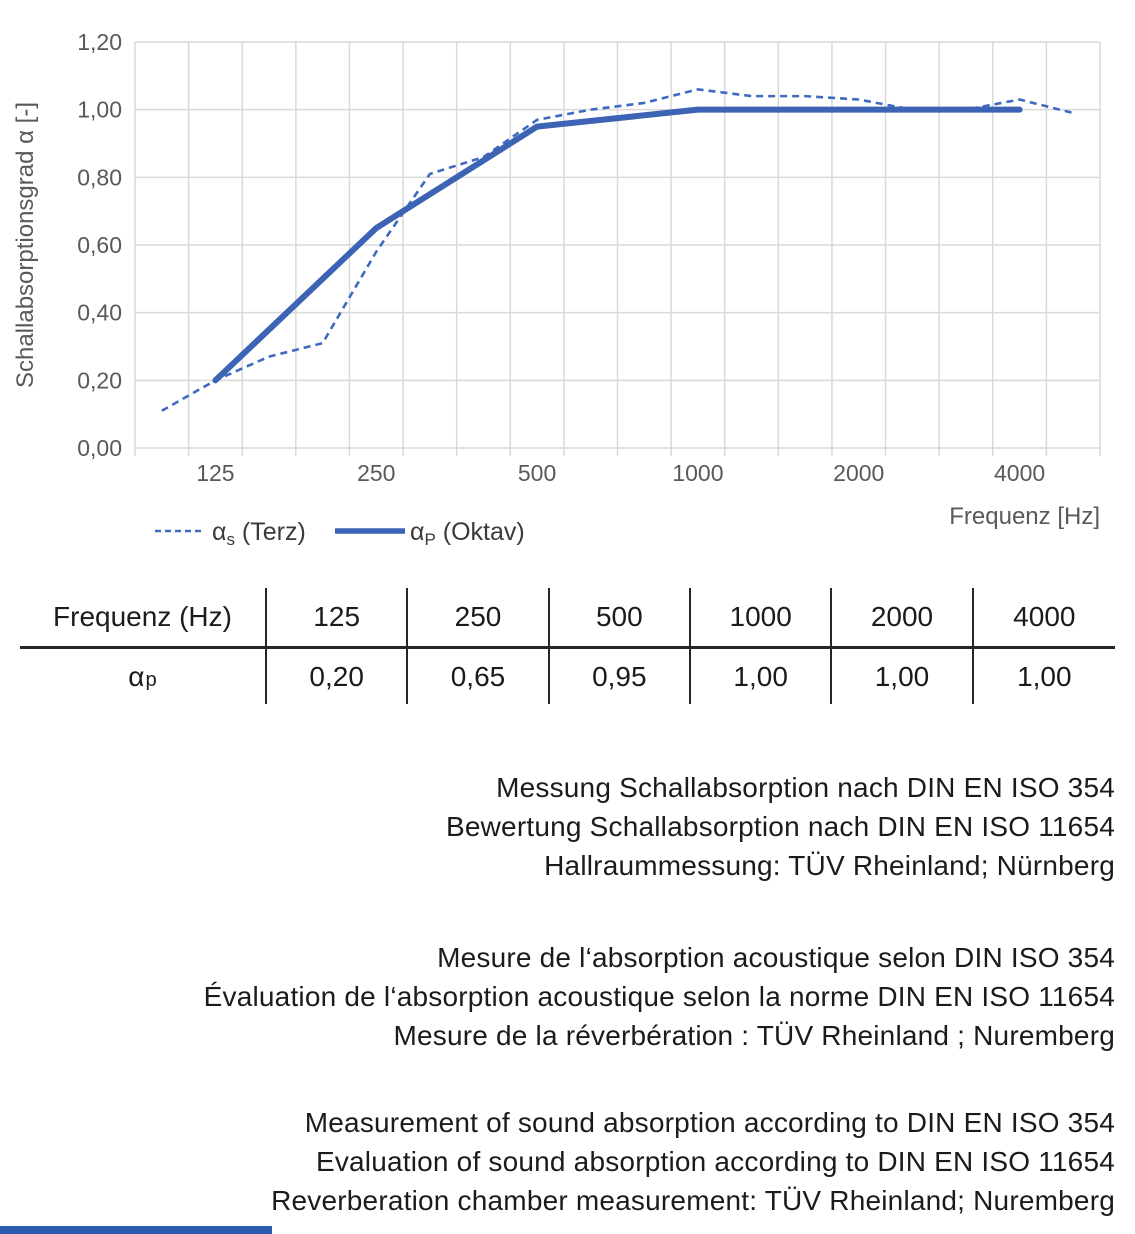 This screenshot has height=1234, width=1135. What do you see at coordinates (99, 313) in the screenshot?
I see `svg-text: 0,40` at bounding box center [99, 313].